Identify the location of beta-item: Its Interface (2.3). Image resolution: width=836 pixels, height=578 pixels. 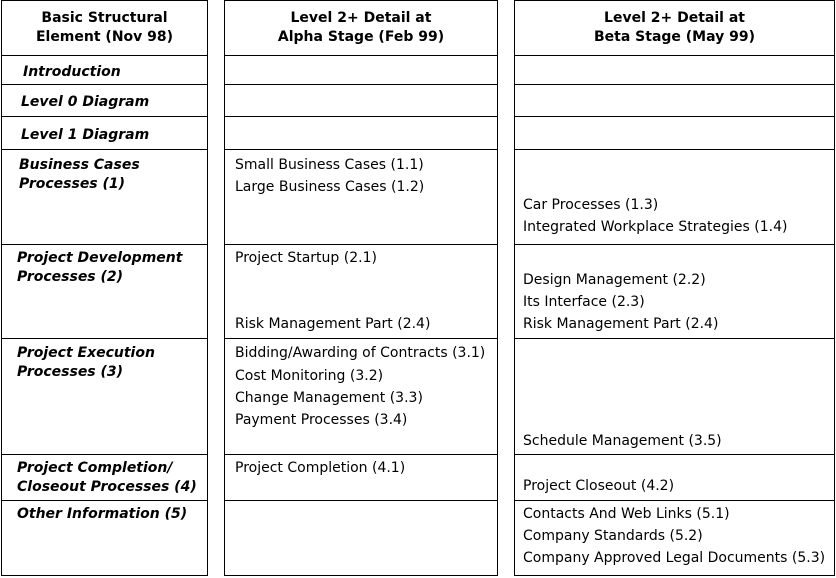
(584, 302).